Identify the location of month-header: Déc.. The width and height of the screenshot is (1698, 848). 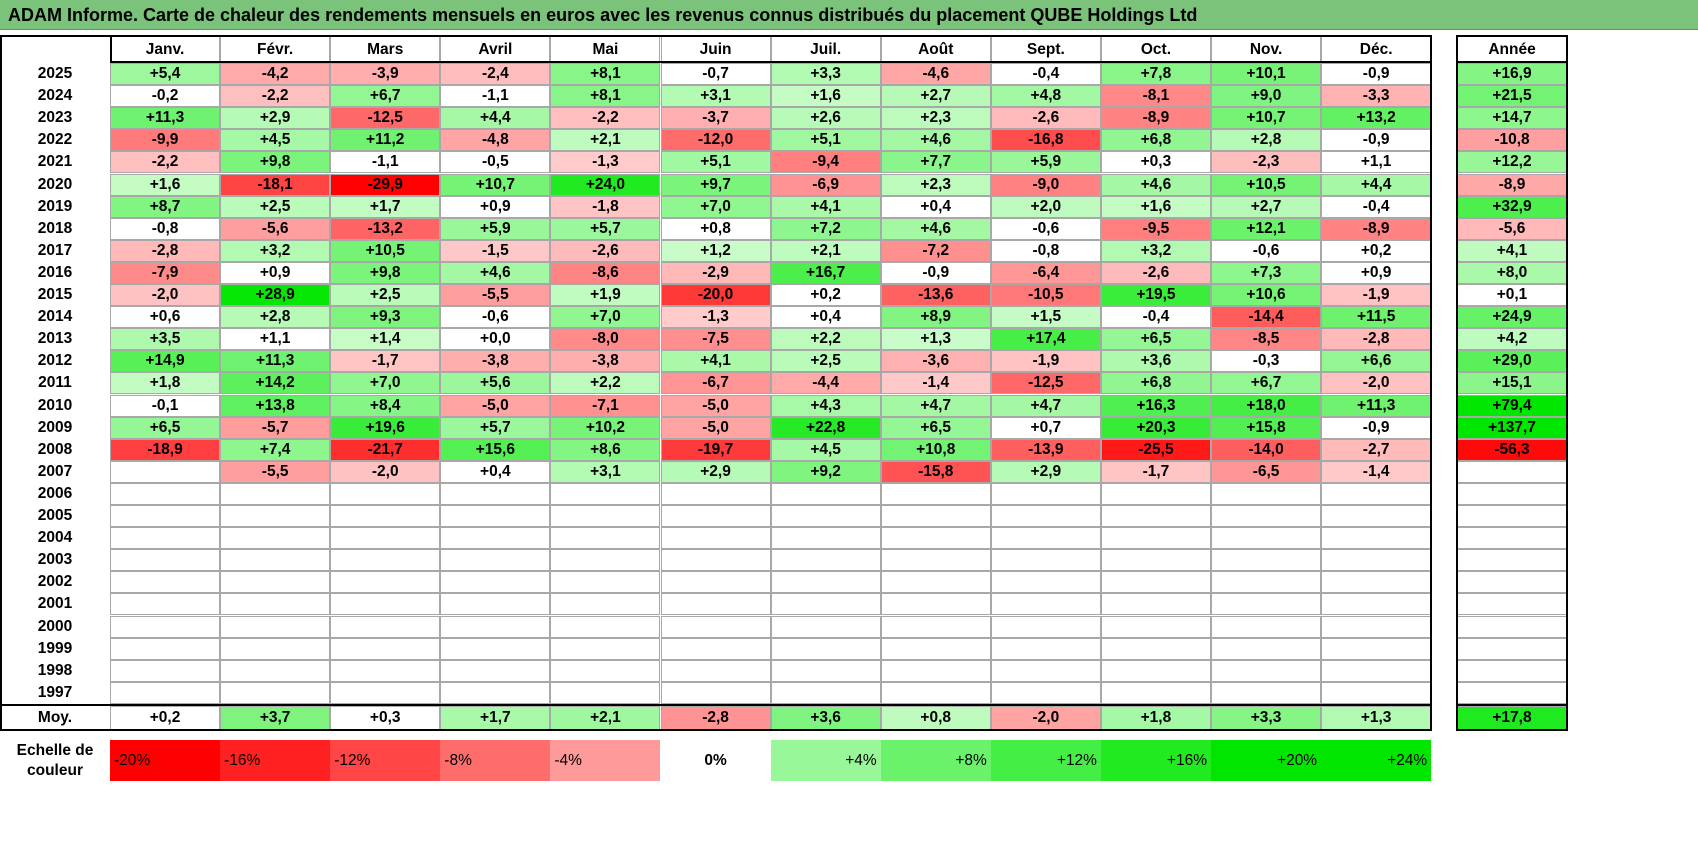
(1376, 49).